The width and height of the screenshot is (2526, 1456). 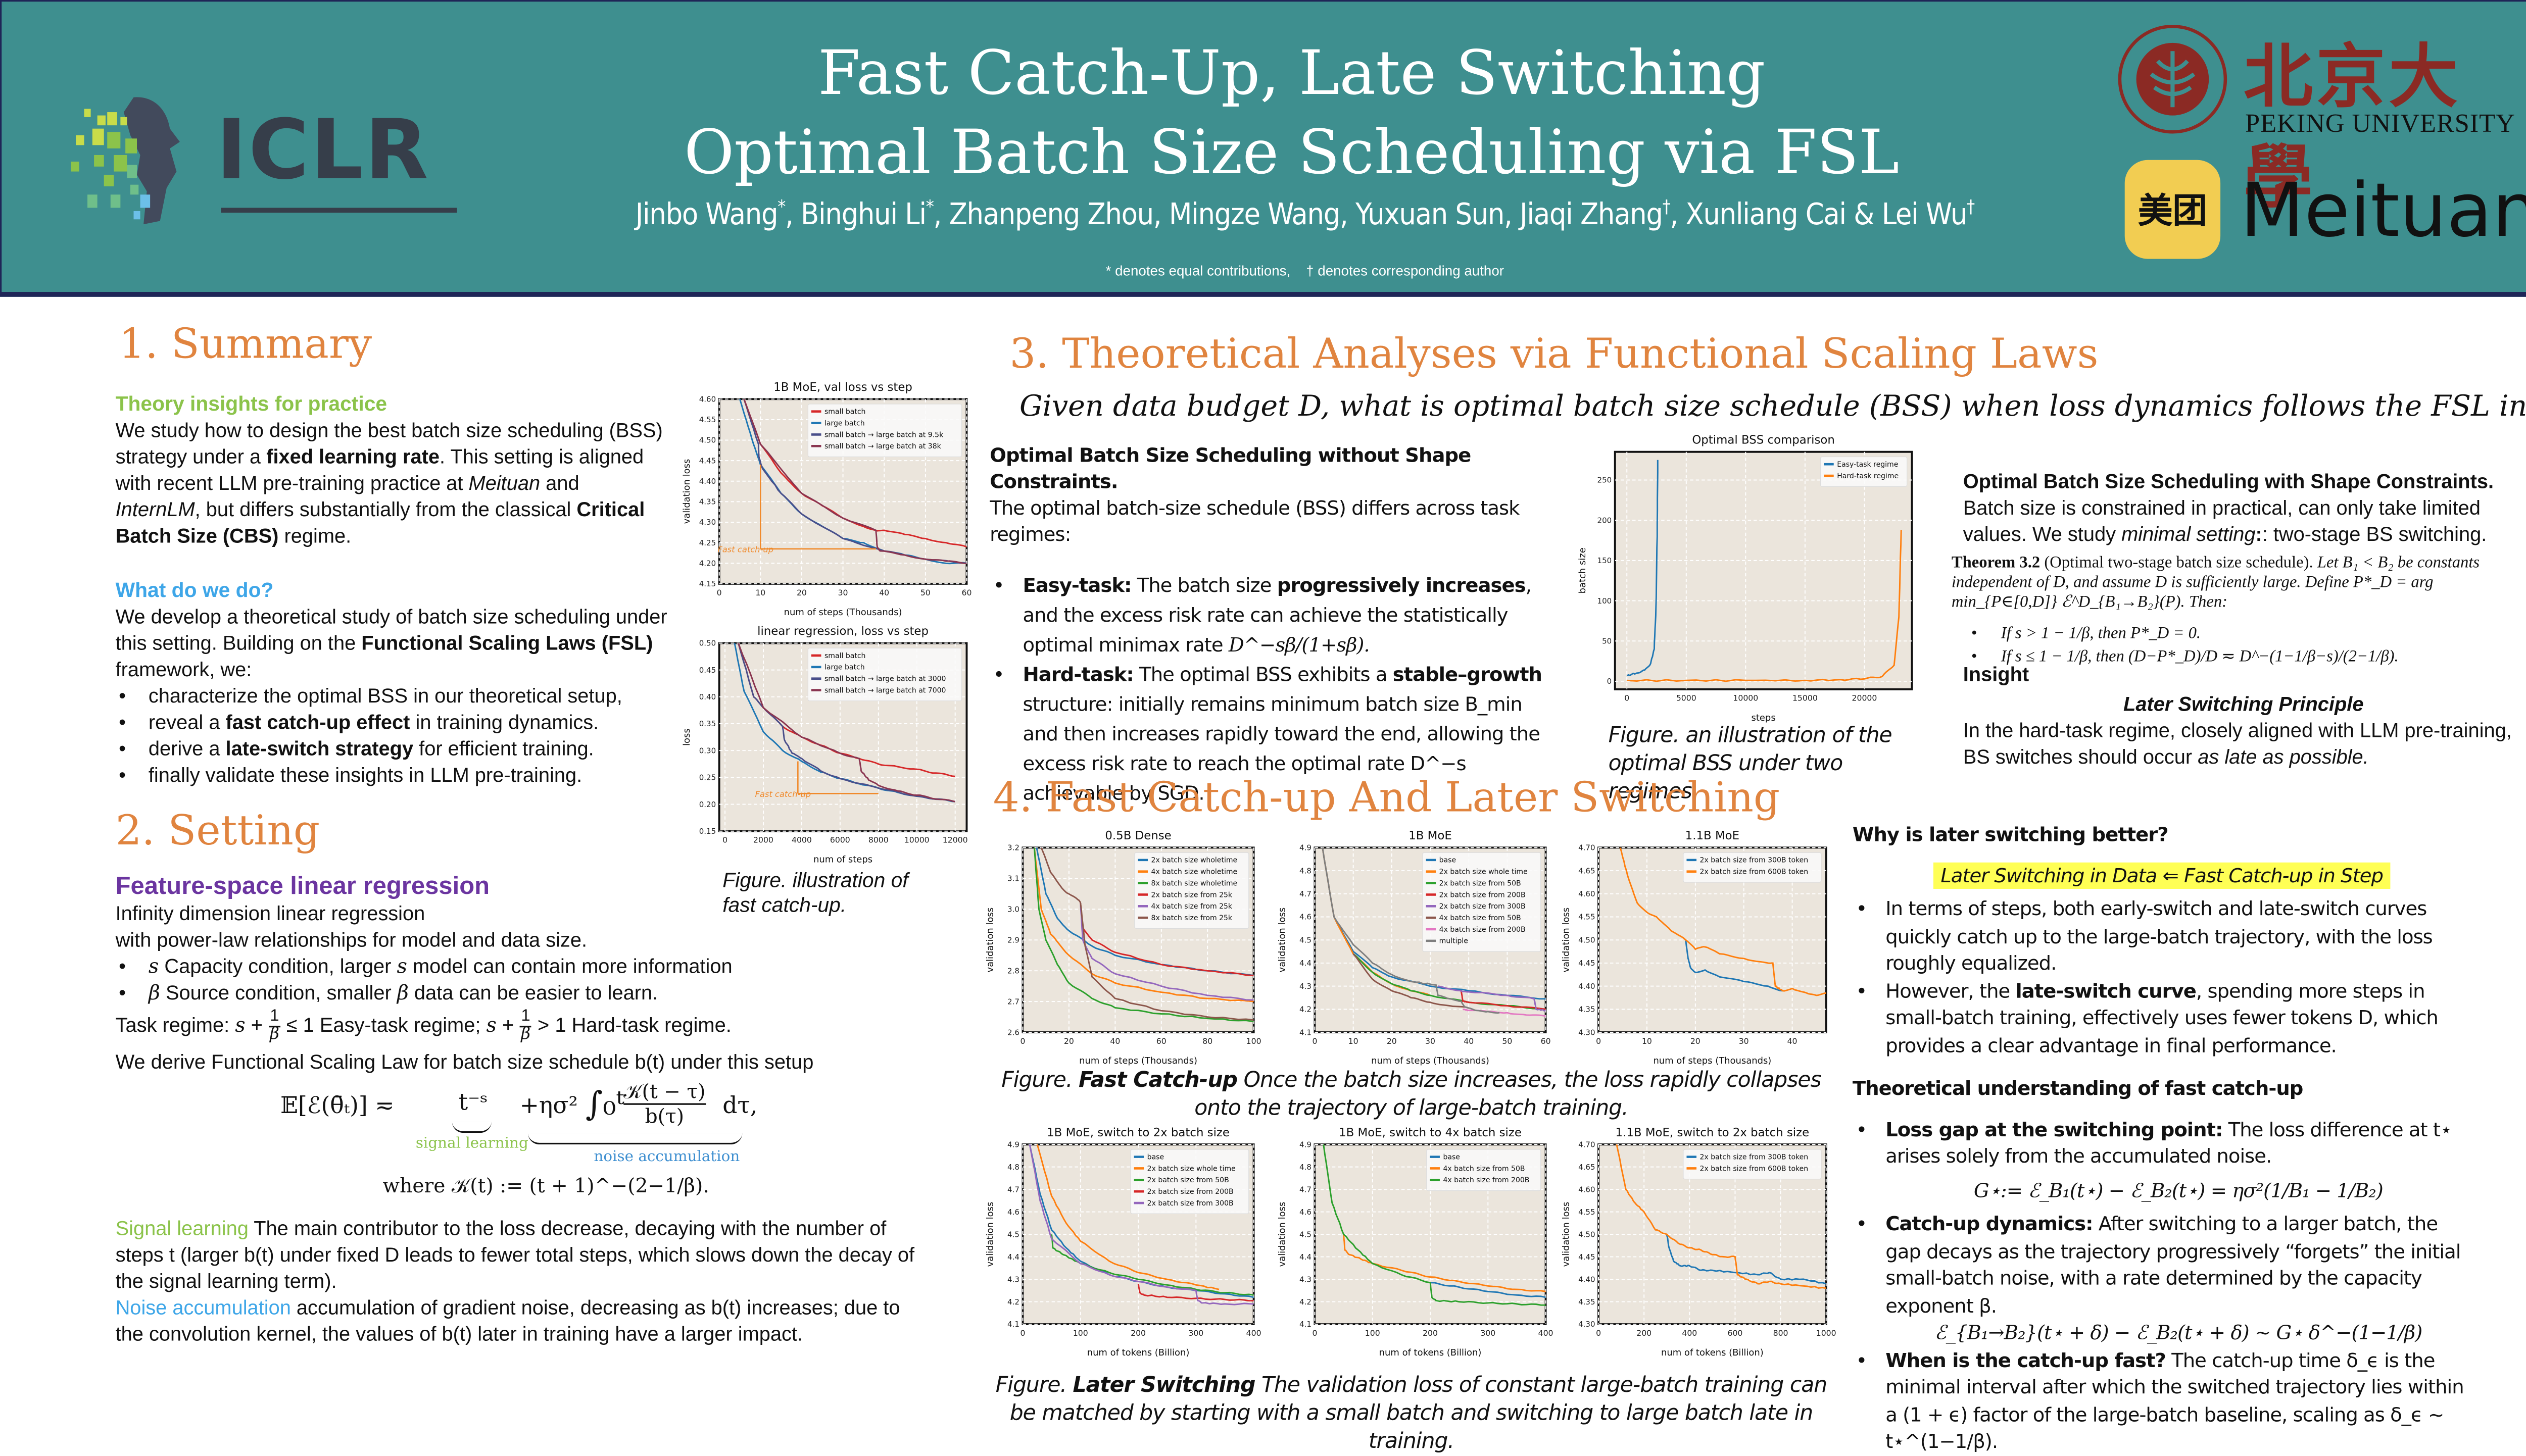 I want to click on iclr-wordmark: ICLR, so click(x=323, y=150).